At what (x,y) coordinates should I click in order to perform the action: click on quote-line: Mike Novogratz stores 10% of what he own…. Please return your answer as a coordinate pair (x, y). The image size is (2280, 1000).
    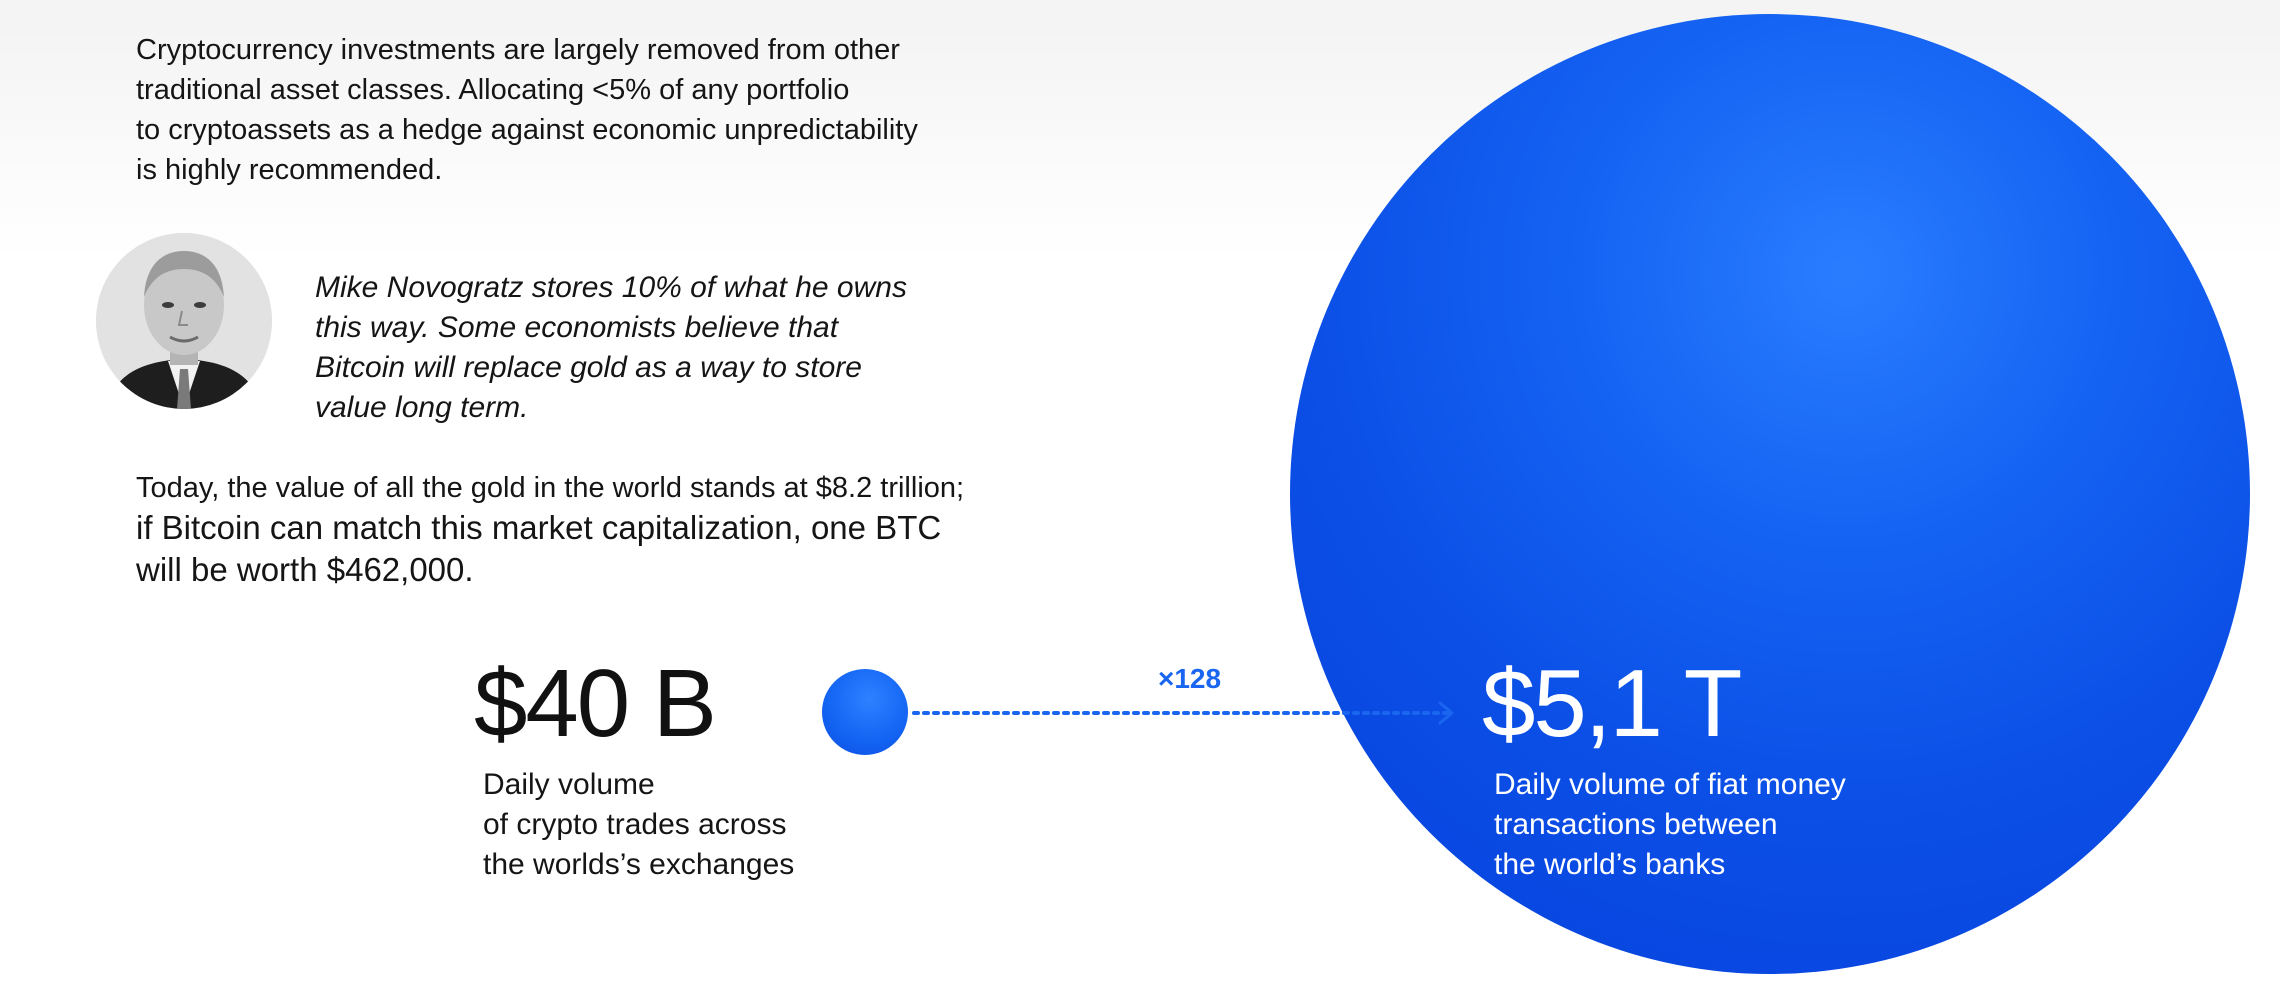
    Looking at the image, I should click on (611, 287).